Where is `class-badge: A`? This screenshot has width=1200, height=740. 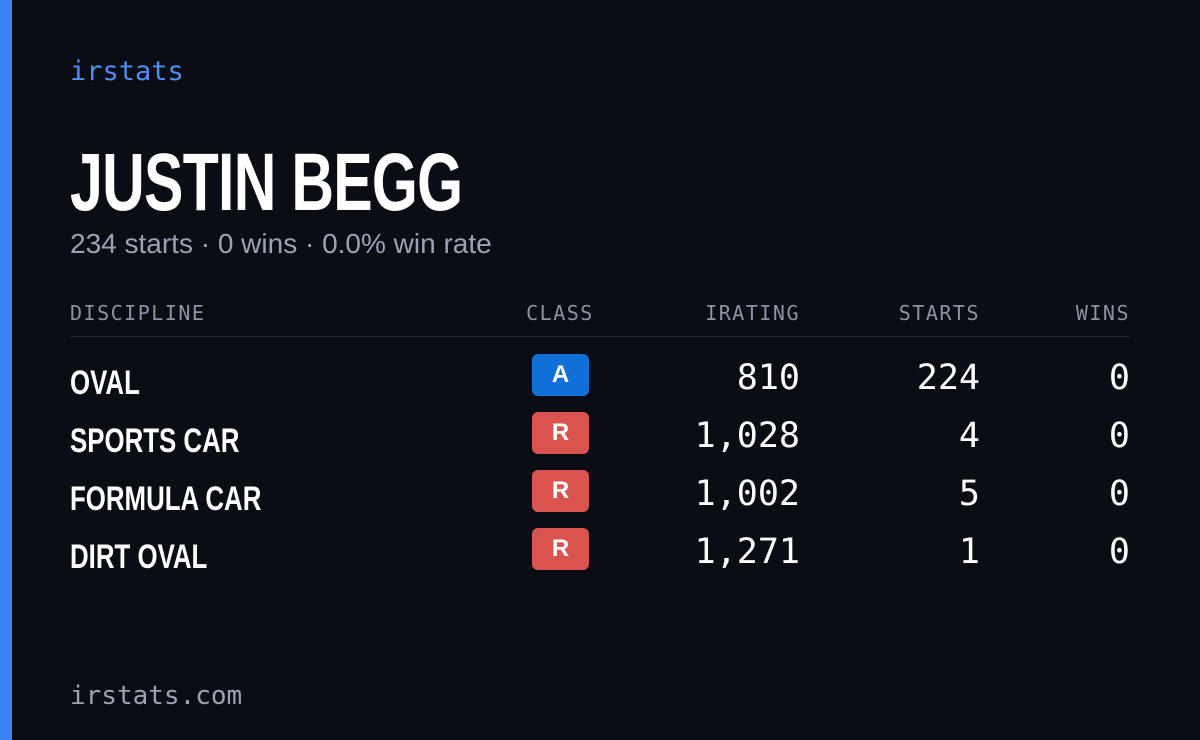 class-badge: A is located at coordinates (560, 375).